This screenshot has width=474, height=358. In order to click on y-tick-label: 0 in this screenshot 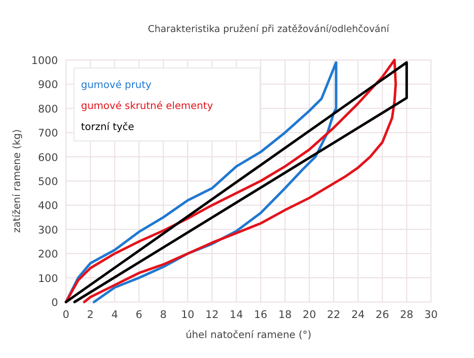, I will do `click(54, 303)`.